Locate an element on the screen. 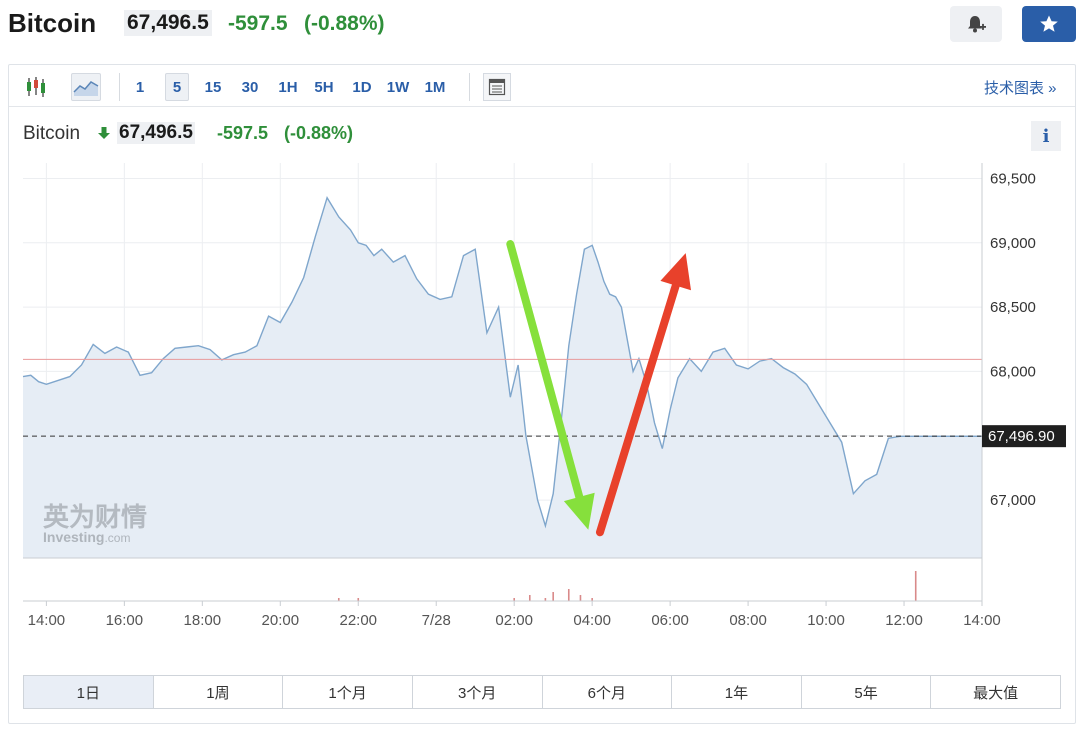 This screenshot has height=732, width=1080. instrument-title: Bitcoin is located at coordinates (52, 23).